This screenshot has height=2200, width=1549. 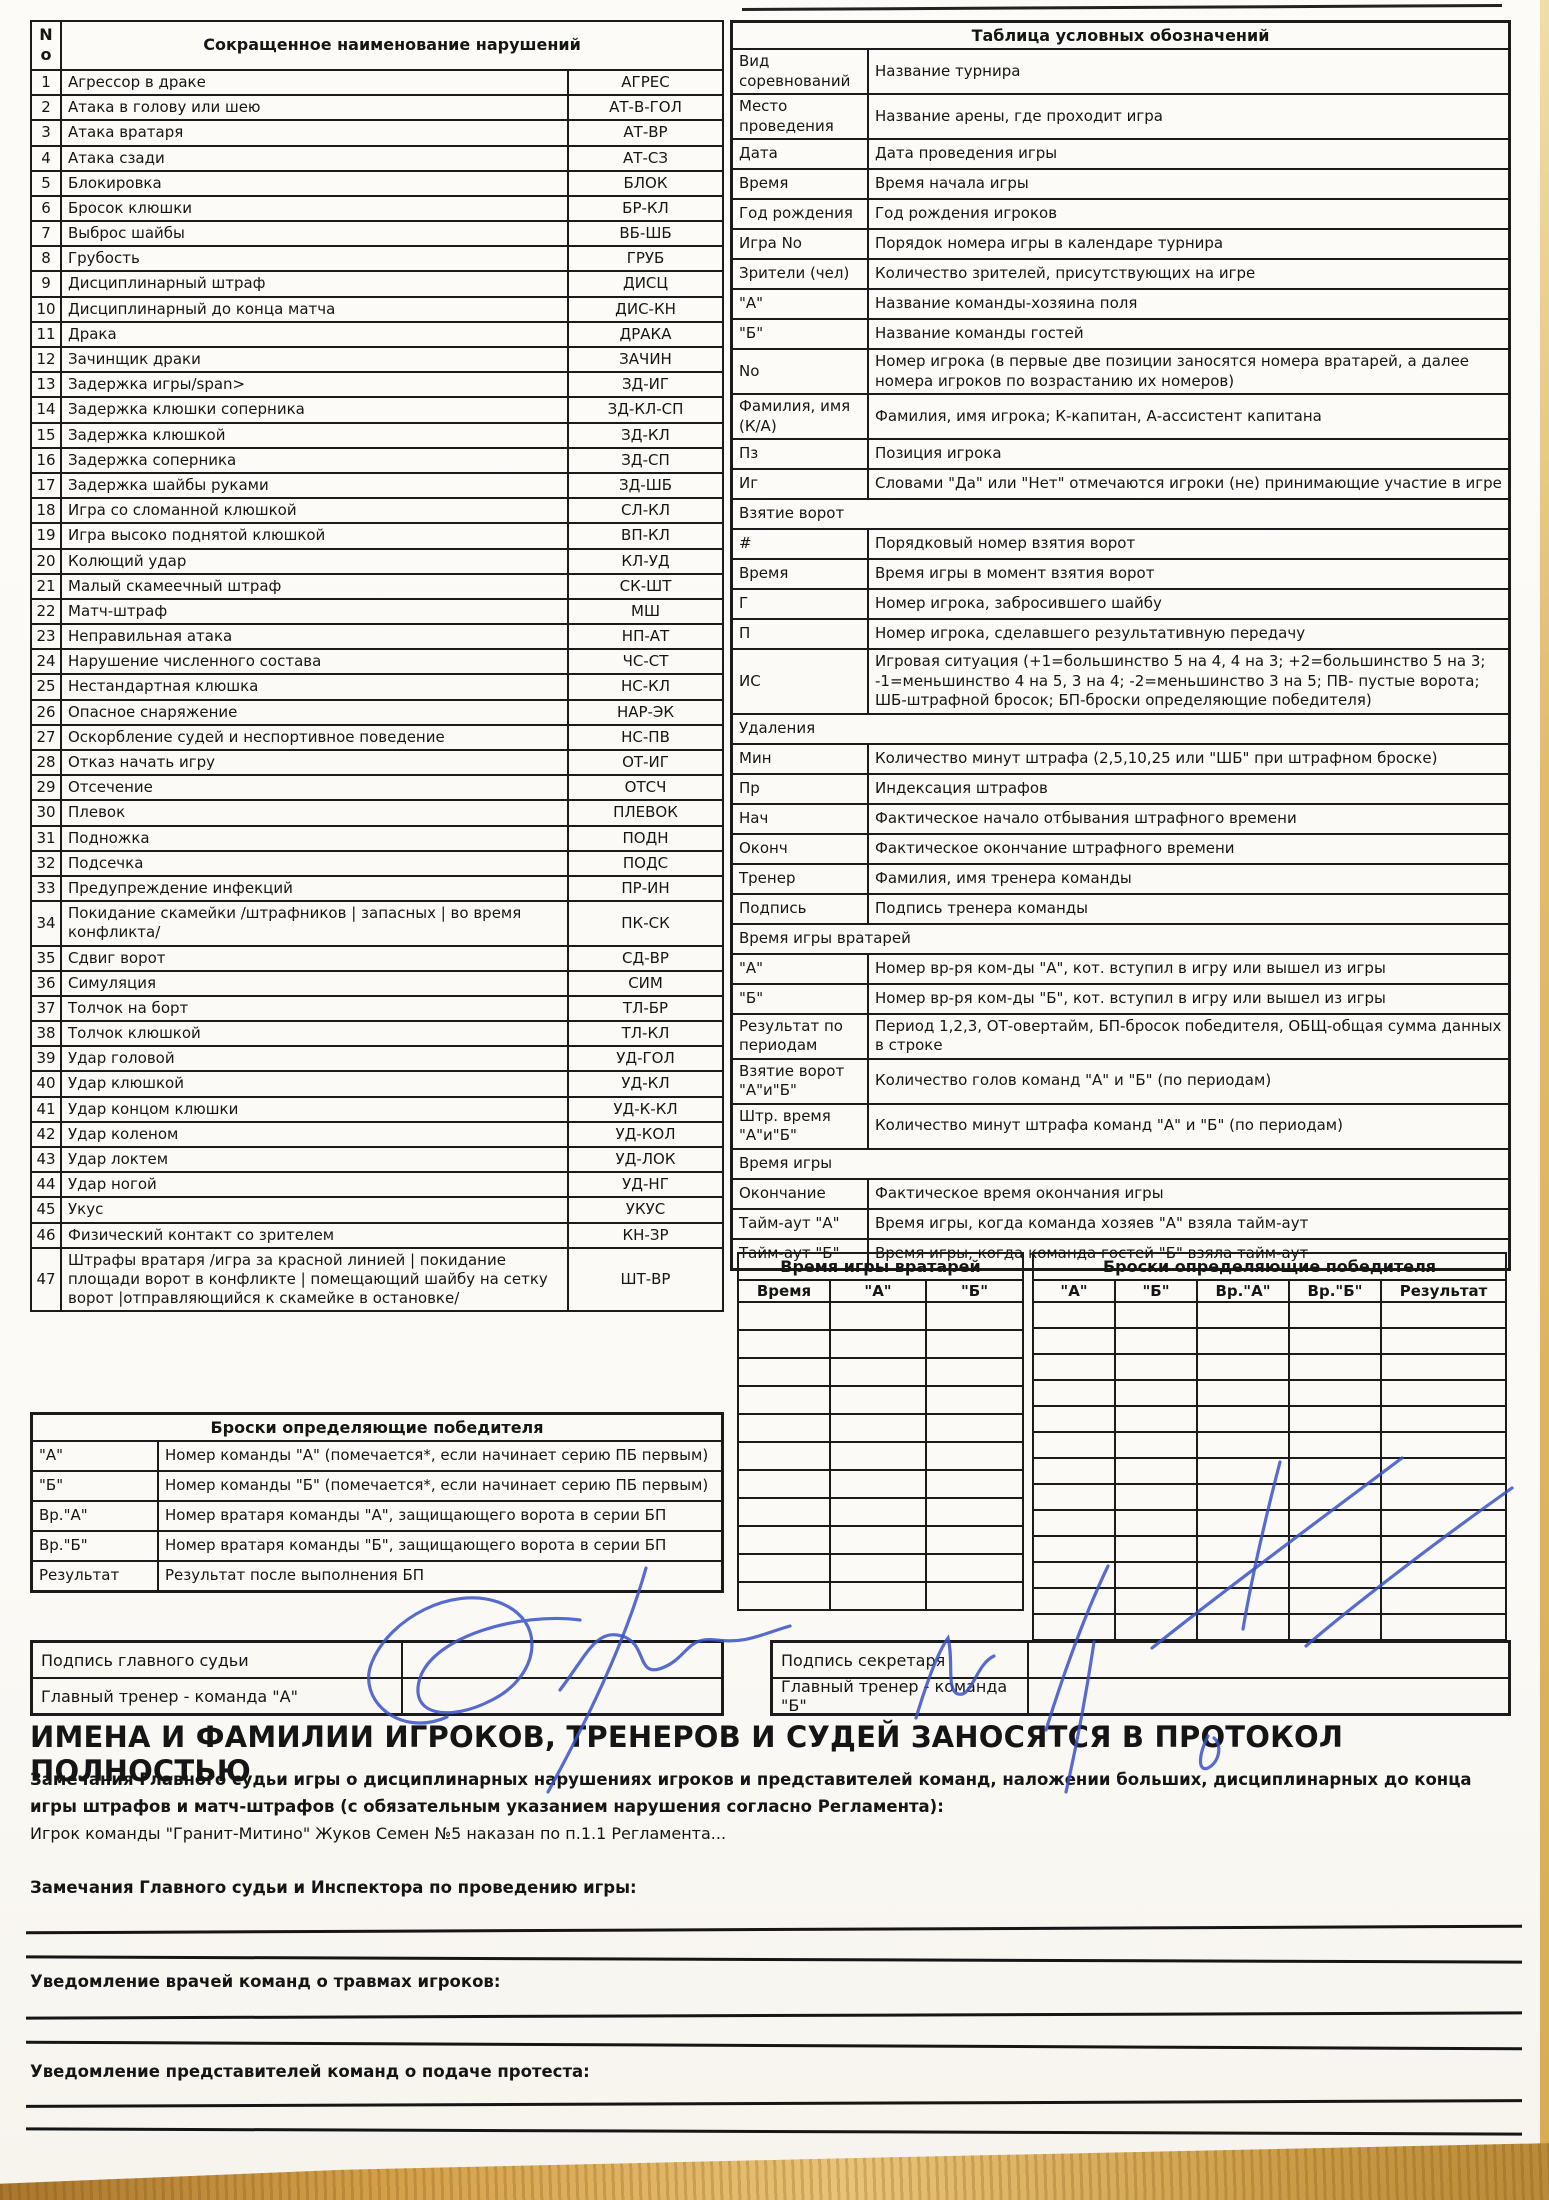 I want to click on violation-name: Удар концом клюшки, so click(x=314, y=1109).